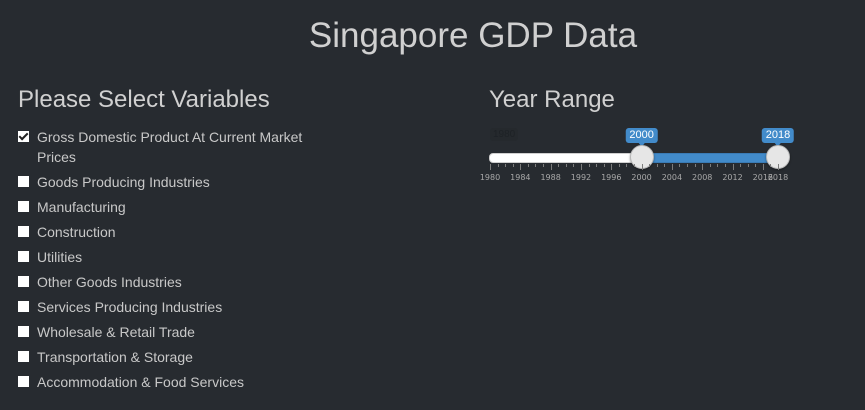 This screenshot has height=410, width=865. I want to click on page-title: Singapore GDP Data, so click(473, 35).